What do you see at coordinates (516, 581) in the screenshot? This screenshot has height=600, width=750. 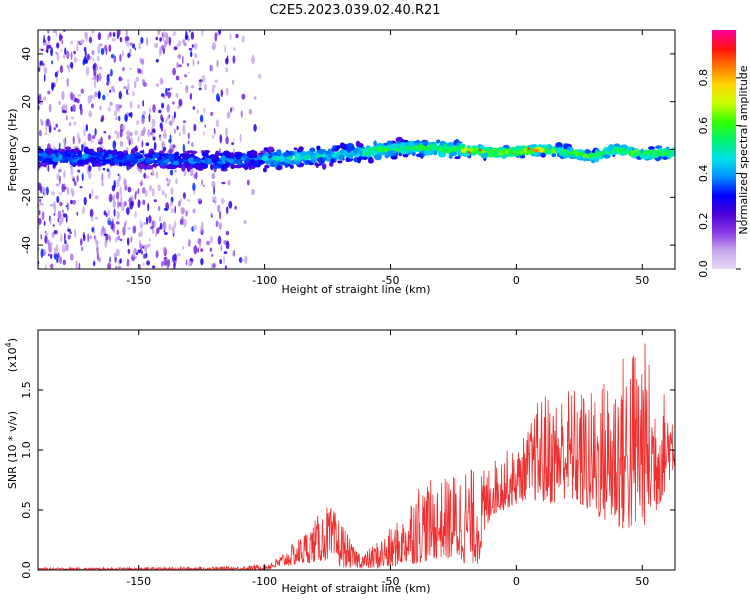 I see `snr-x-tick-label: 0` at bounding box center [516, 581].